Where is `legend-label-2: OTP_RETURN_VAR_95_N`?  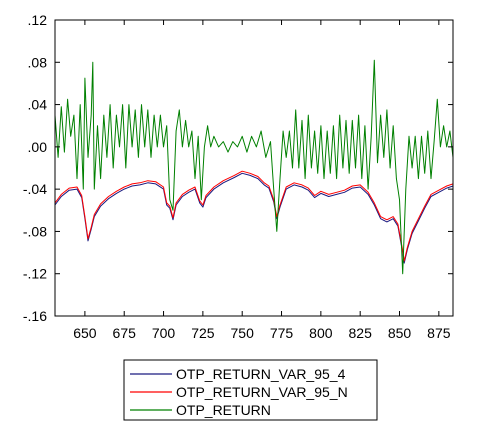
legend-label-2: OTP_RETURN_VAR_95_N is located at coordinates (262, 392).